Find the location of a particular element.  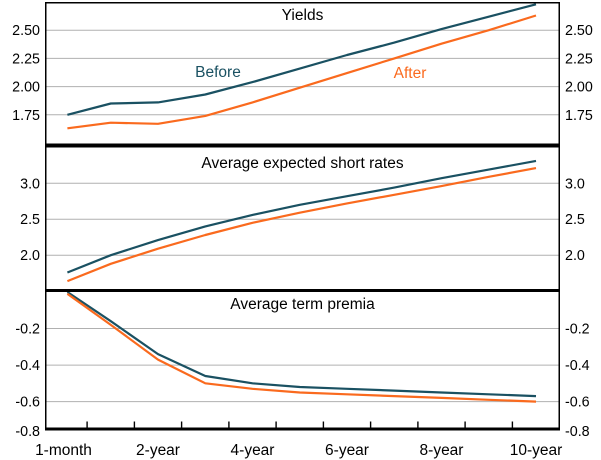

y-tick-label-left: 2.00 is located at coordinates (26, 88).